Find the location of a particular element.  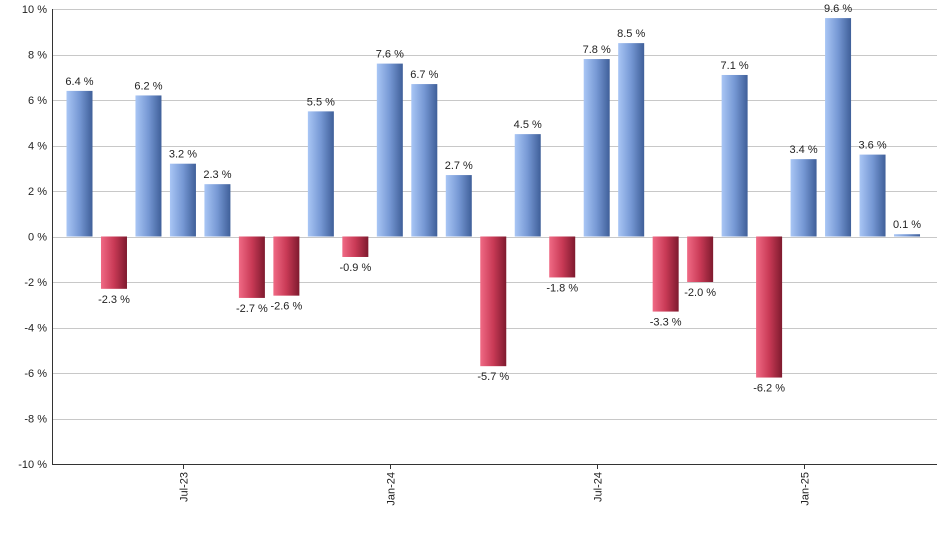

x-tick-label: Jan-25 is located at coordinates (806, 489).